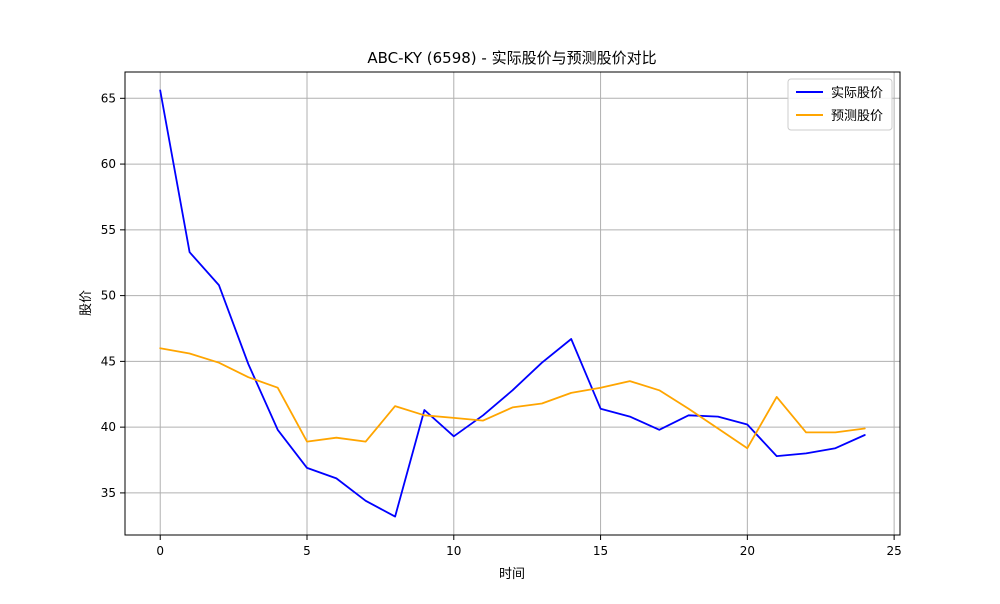  Describe the element at coordinates (307, 551) in the screenshot. I see `x-tick-label: 5` at that location.